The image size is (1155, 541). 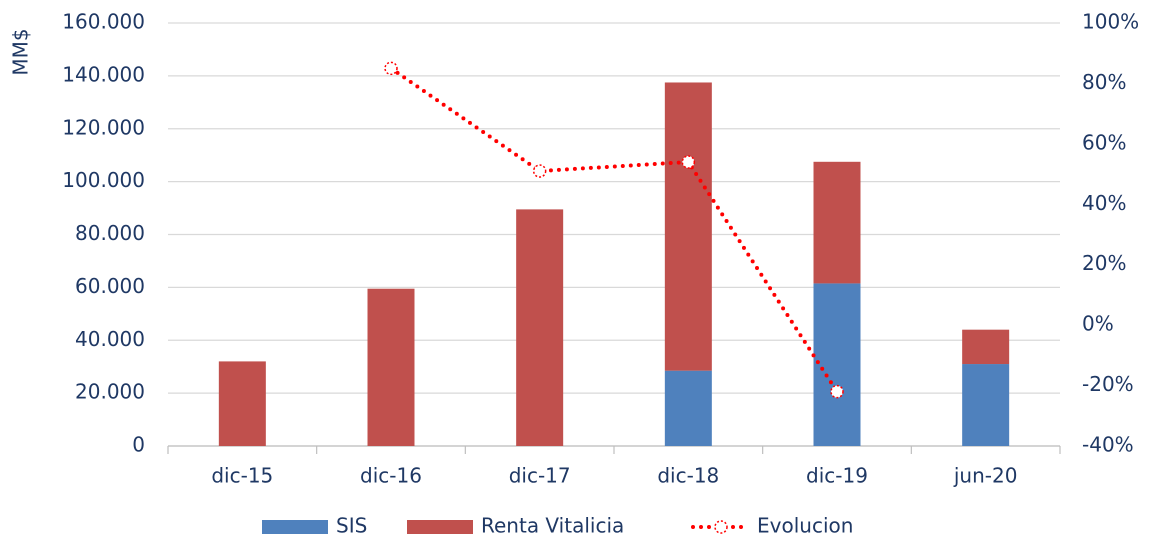 What do you see at coordinates (242, 476) in the screenshot?
I see `x-tick-label: dic-15` at bounding box center [242, 476].